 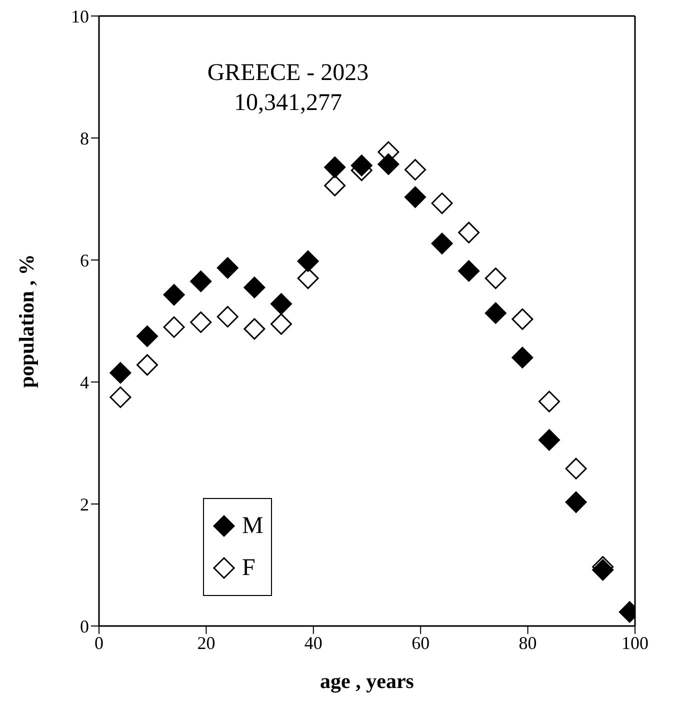 What do you see at coordinates (253, 526) in the screenshot?
I see `legend-label: M` at bounding box center [253, 526].